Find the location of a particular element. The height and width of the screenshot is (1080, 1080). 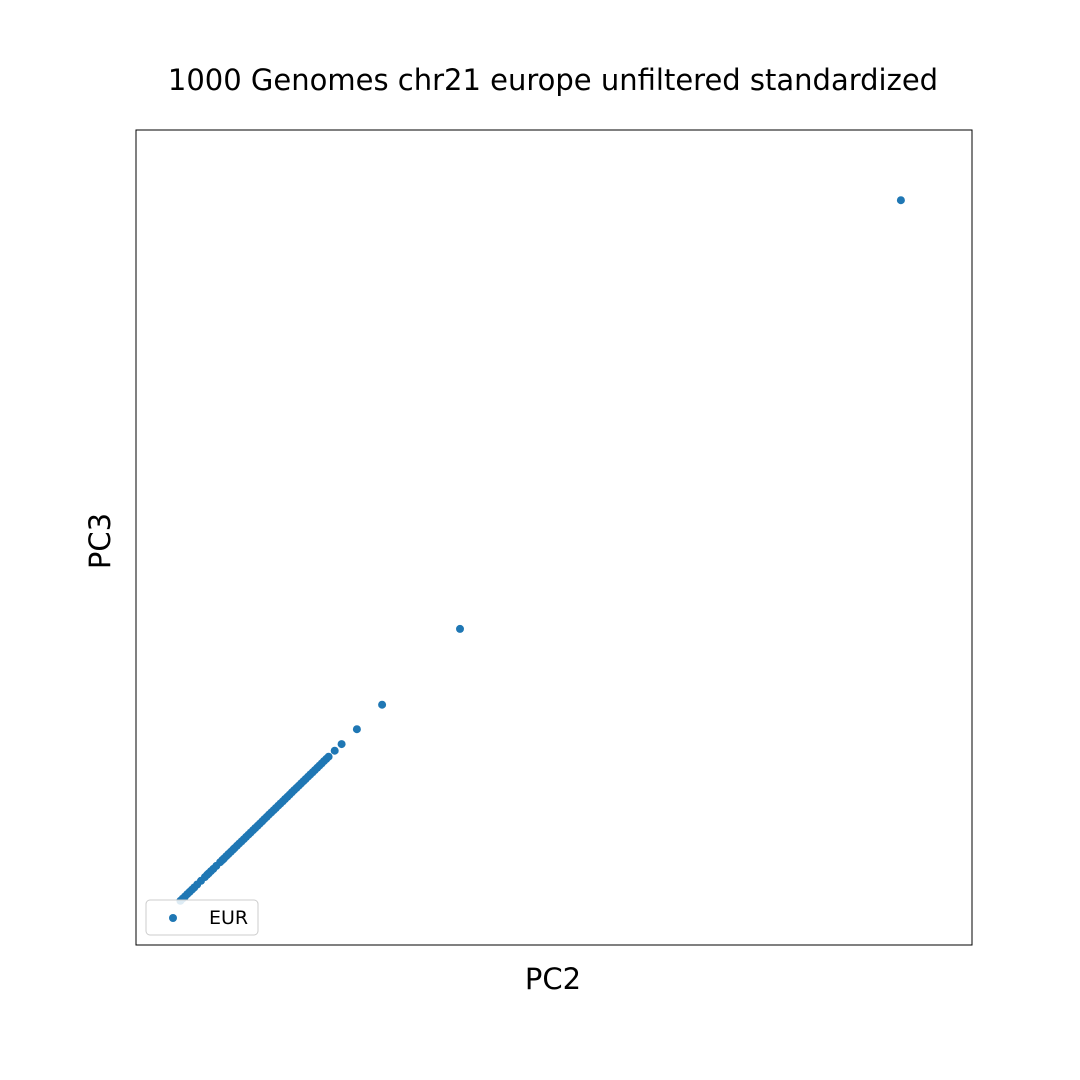

y-axis-label: PC3 is located at coordinates (100, 541).